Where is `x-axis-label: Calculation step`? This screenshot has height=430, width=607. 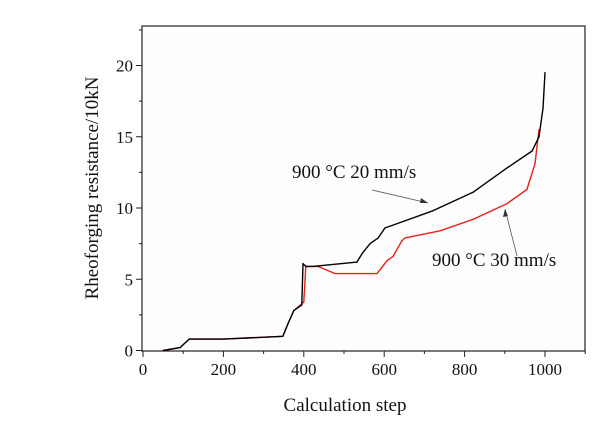 x-axis-label: Calculation step is located at coordinates (345, 405).